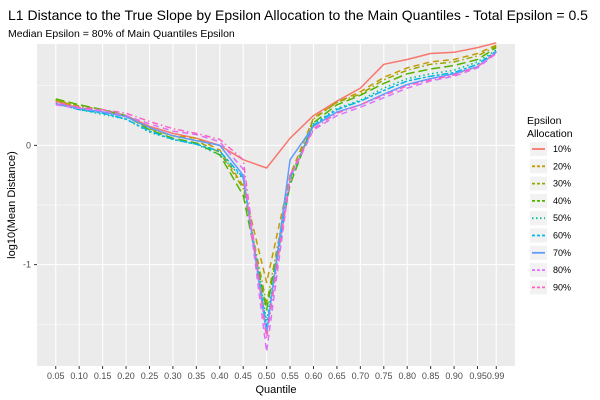 Image resolution: width=600 pixels, height=400 pixels. Describe the element at coordinates (337, 376) in the screenshot. I see `x-tick-label: 0.65` at that location.